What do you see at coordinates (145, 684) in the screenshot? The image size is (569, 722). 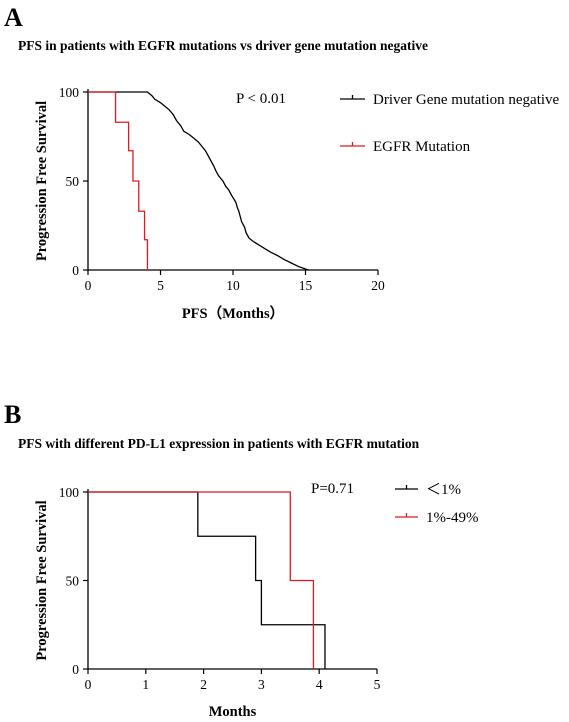 I see `x-tick-label: 1` at bounding box center [145, 684].